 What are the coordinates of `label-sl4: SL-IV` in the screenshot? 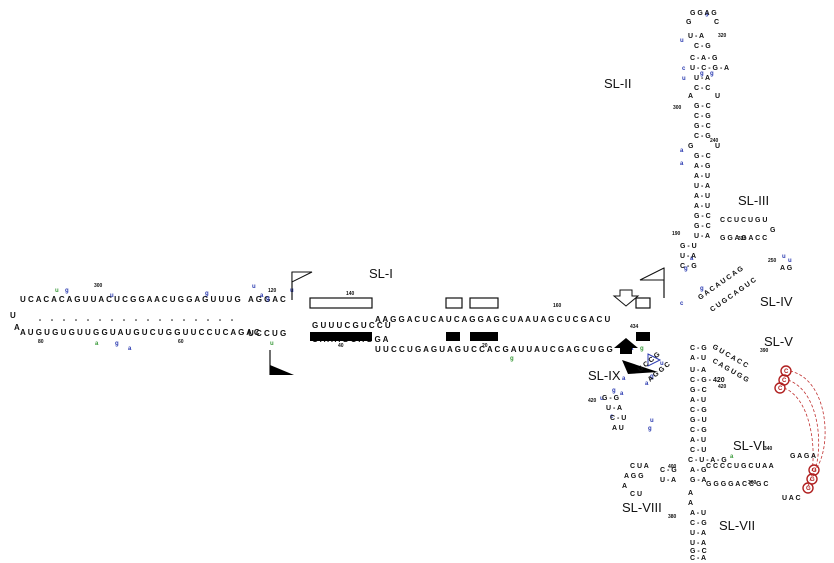 It's located at (776, 301).